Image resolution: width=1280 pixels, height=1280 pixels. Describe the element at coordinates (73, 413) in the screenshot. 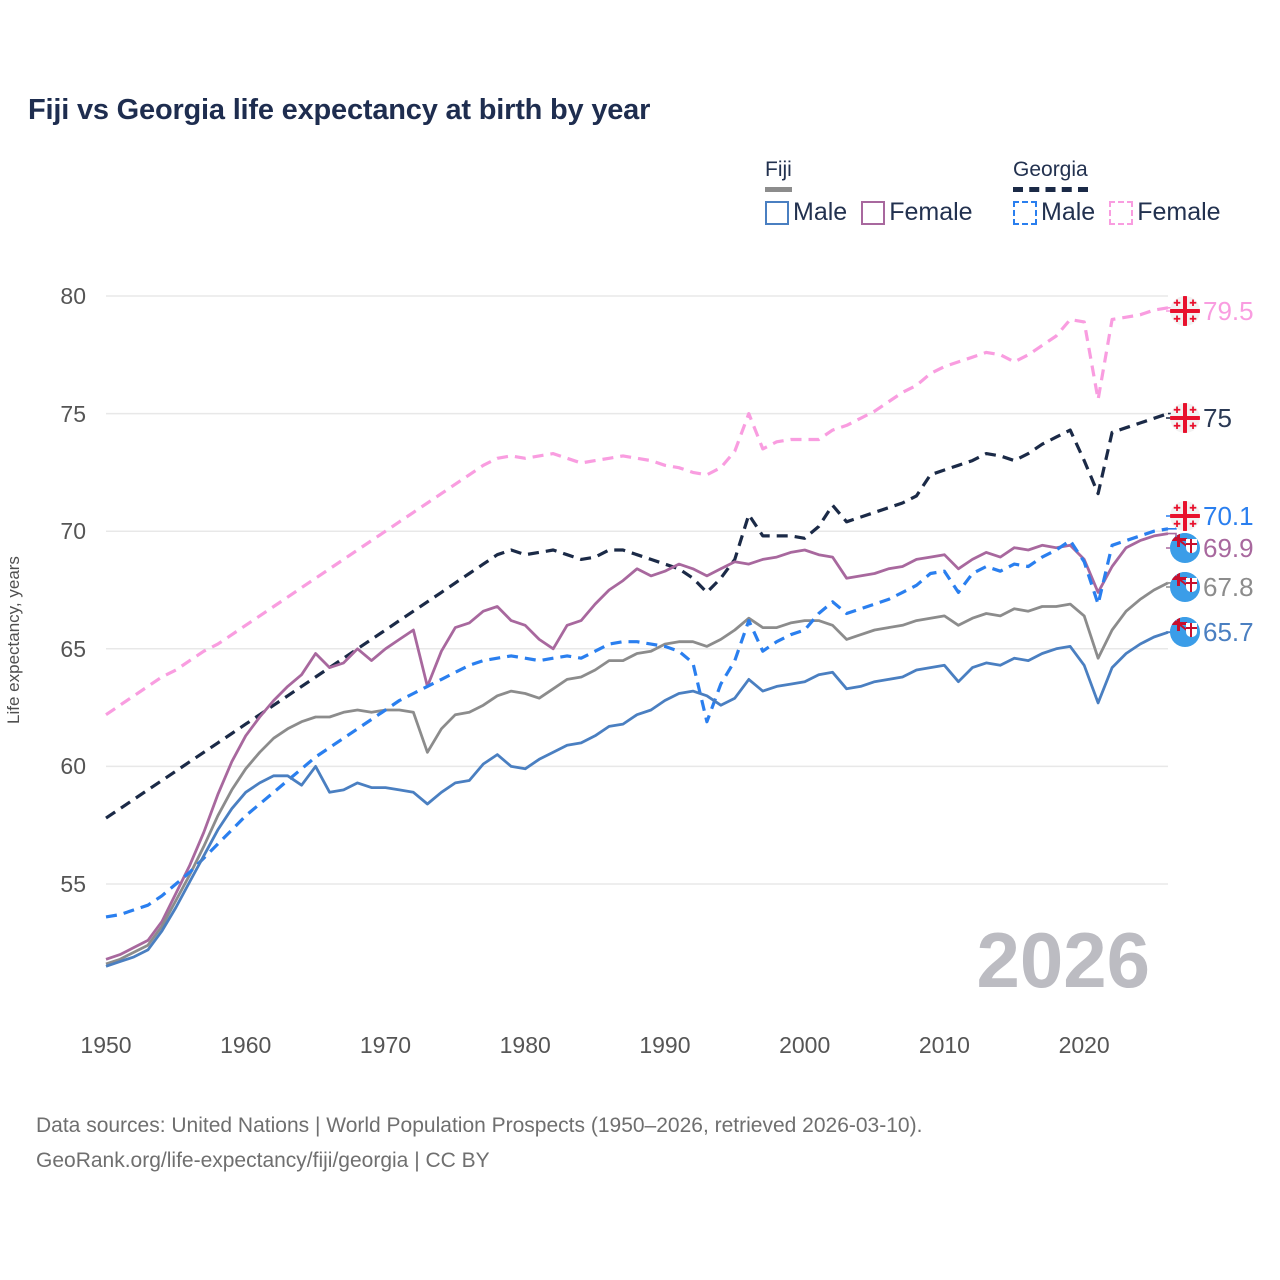

I see `y-tick-75: 75` at that location.